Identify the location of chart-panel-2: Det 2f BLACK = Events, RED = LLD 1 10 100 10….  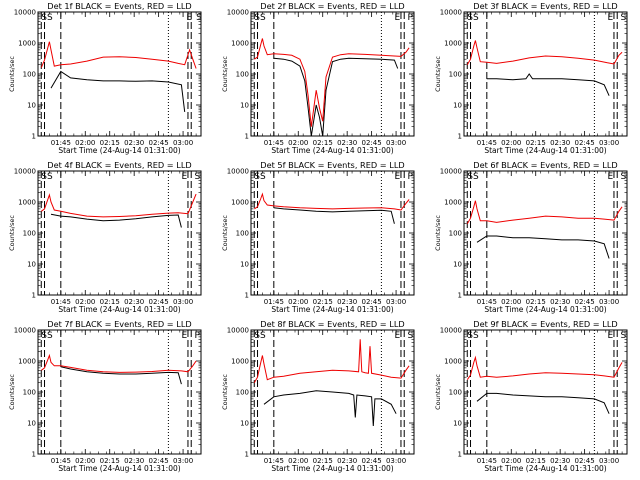
(318, 78).